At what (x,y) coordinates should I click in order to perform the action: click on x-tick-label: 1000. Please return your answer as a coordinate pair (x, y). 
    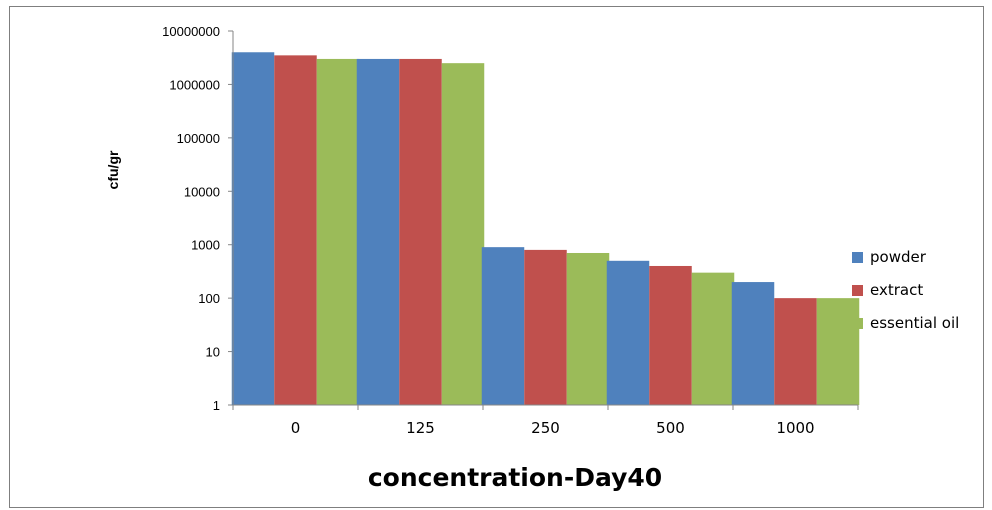
    Looking at the image, I should click on (795, 428).